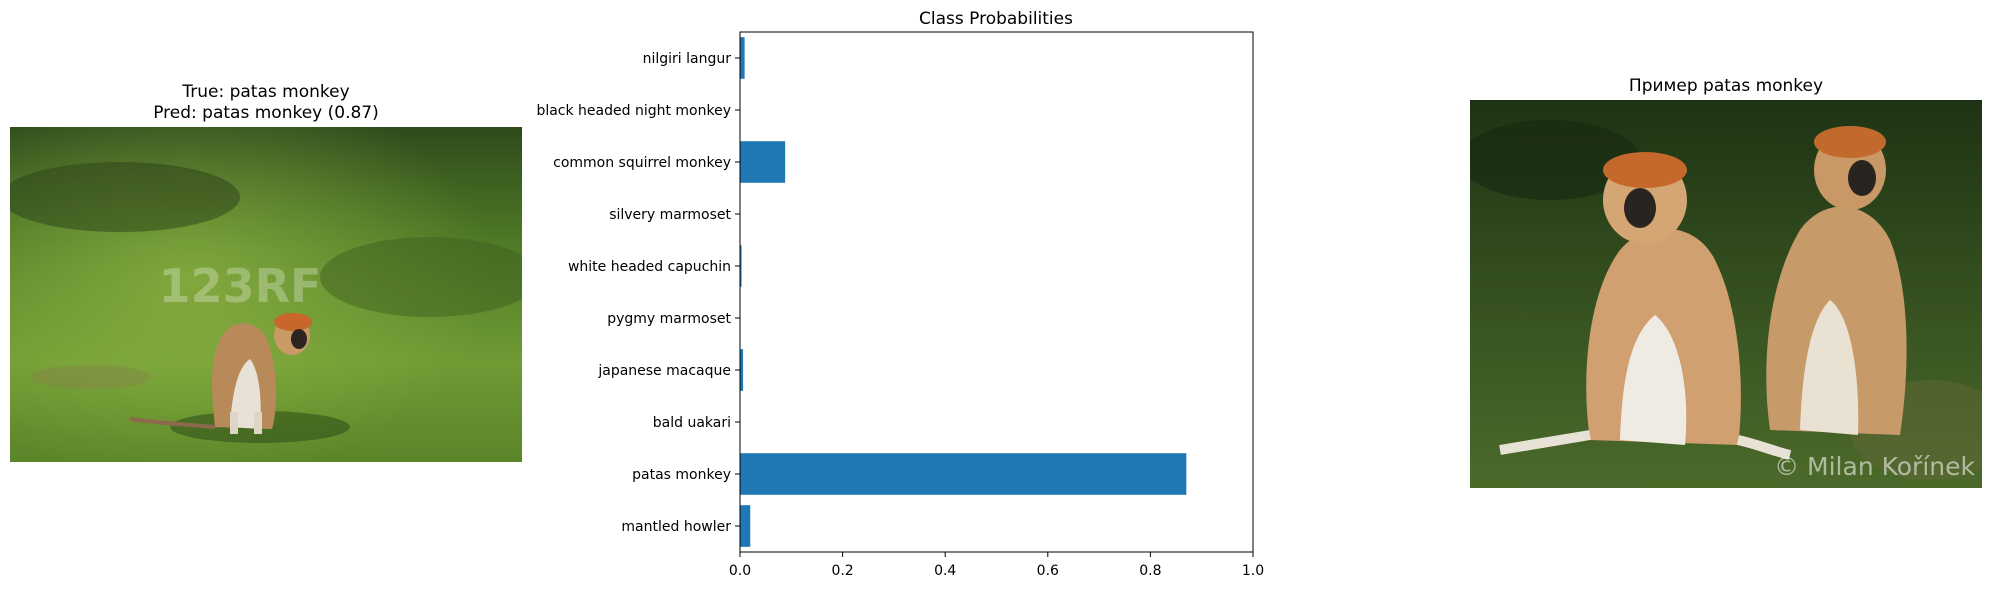 The height and width of the screenshot is (590, 1990). Describe the element at coordinates (649, 267) in the screenshot. I see `y-tick-label: white headed capuchin` at that location.